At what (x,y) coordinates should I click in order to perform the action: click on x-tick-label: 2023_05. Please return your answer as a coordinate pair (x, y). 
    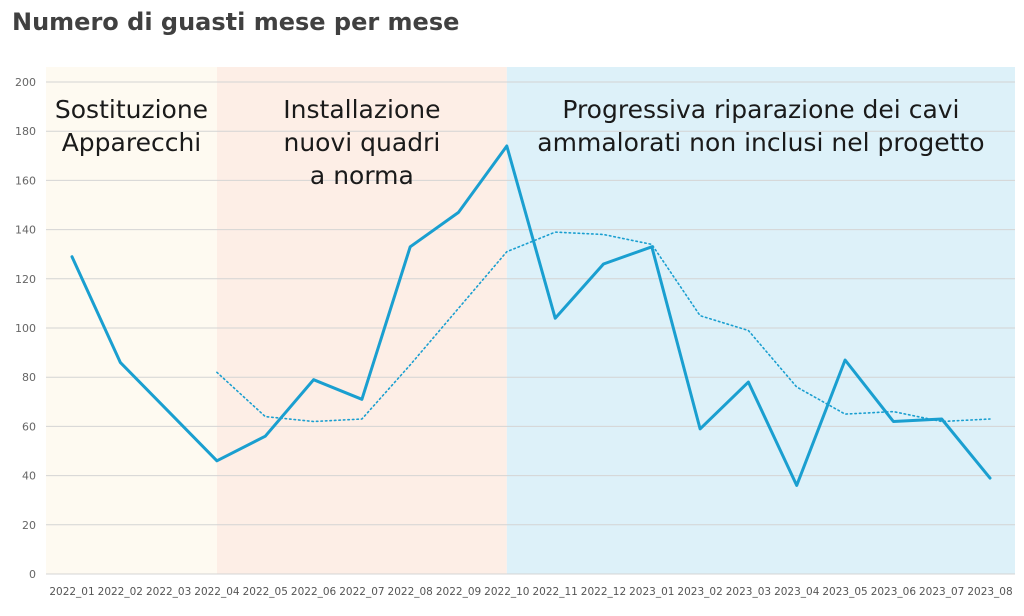
    Looking at the image, I should click on (844, 592).